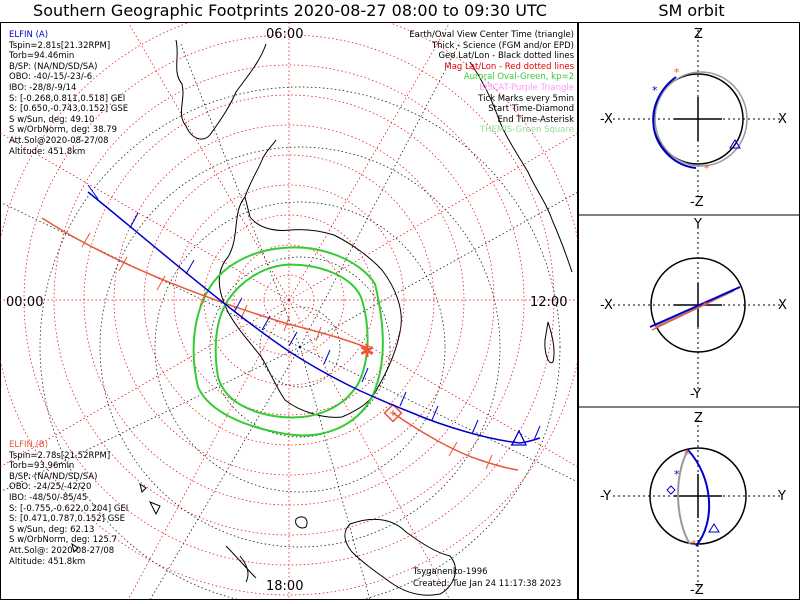 Image resolution: width=800 pixels, height=604 pixels. What do you see at coordinates (509, 66) in the screenshot?
I see `legend-item: Mag Lat/Lon - Red dotted lines` at bounding box center [509, 66].